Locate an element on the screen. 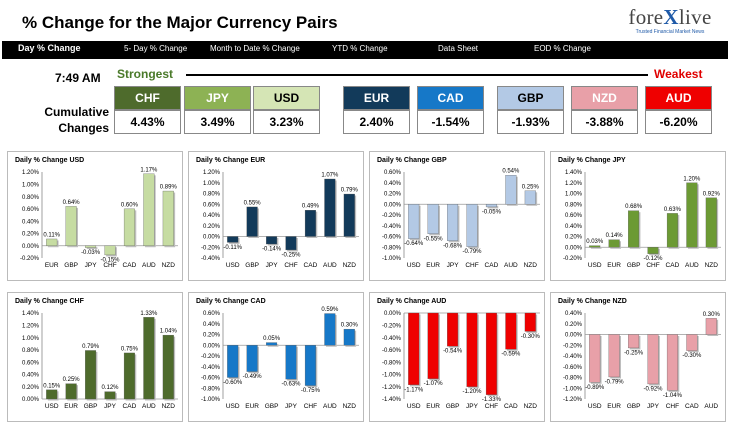  x-tick-label: CAD is located at coordinates (511, 406).